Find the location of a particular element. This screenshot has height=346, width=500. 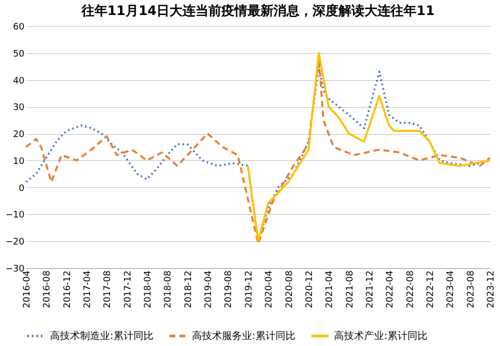

x-tick-label: 2019-12 is located at coordinates (249, 289).